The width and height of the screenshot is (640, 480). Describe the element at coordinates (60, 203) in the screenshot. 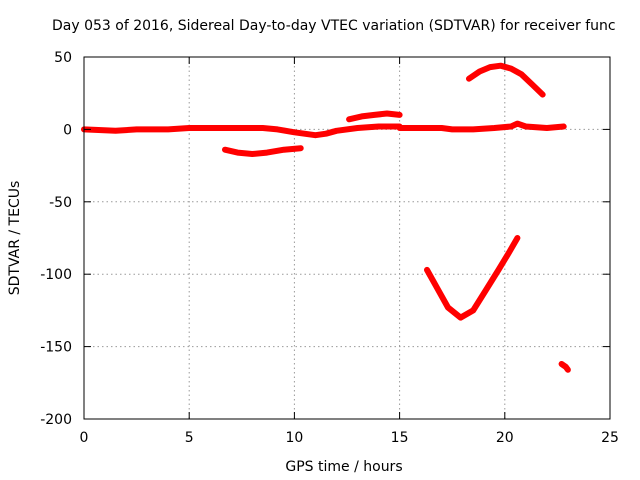

I see `y-tick-label: -50` at that location.